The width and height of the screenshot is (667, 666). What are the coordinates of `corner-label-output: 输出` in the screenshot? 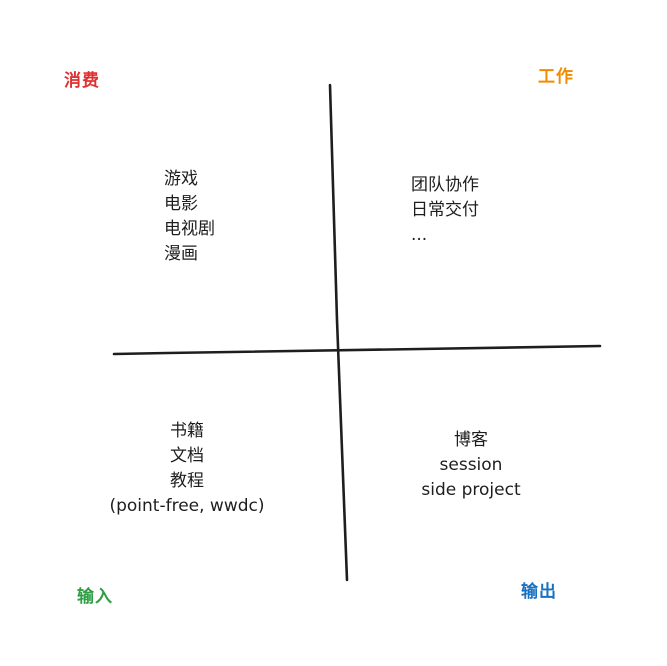 It's located at (539, 592).